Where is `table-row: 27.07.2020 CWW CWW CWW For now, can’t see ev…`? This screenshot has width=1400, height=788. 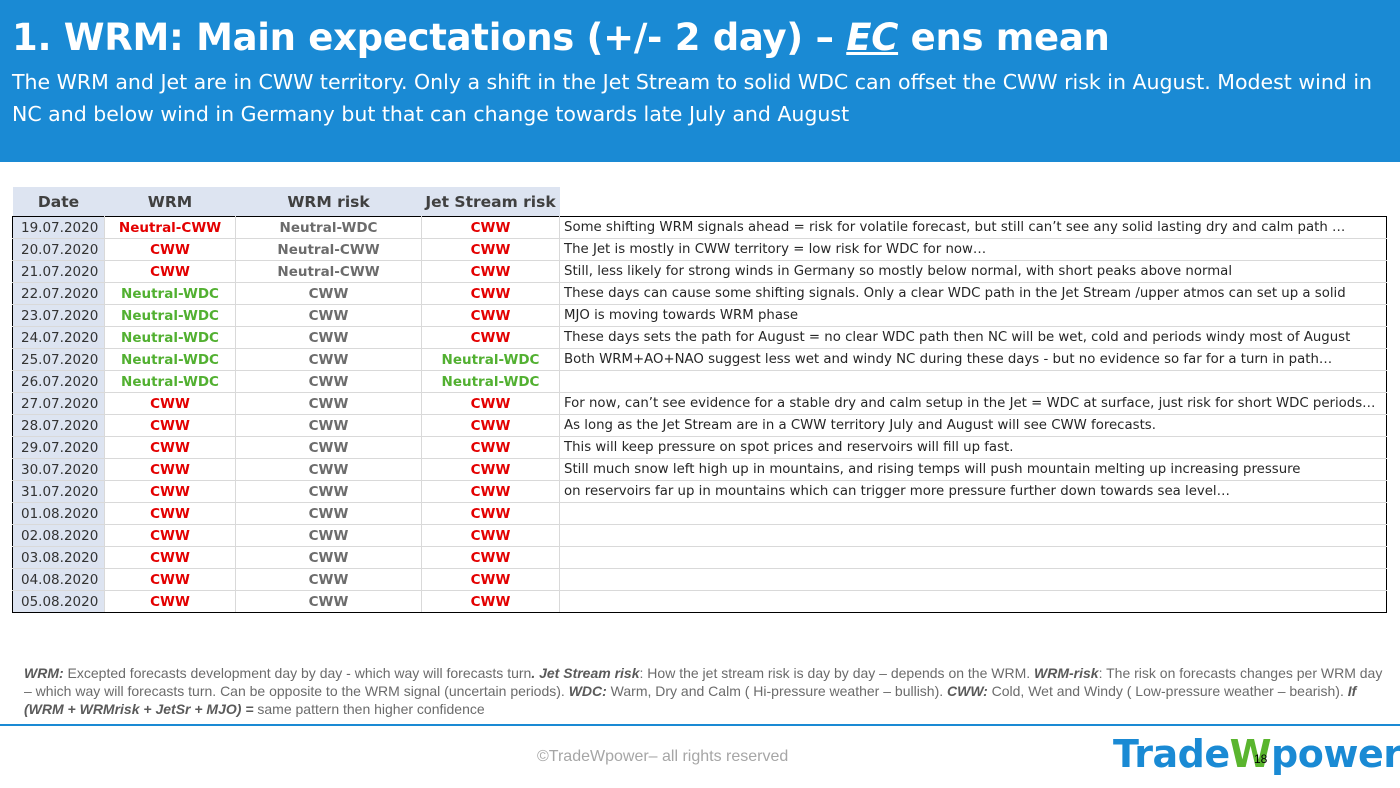
table-row: 27.07.2020 CWW CWW CWW For now, can’t see ev… is located at coordinates (699, 403).